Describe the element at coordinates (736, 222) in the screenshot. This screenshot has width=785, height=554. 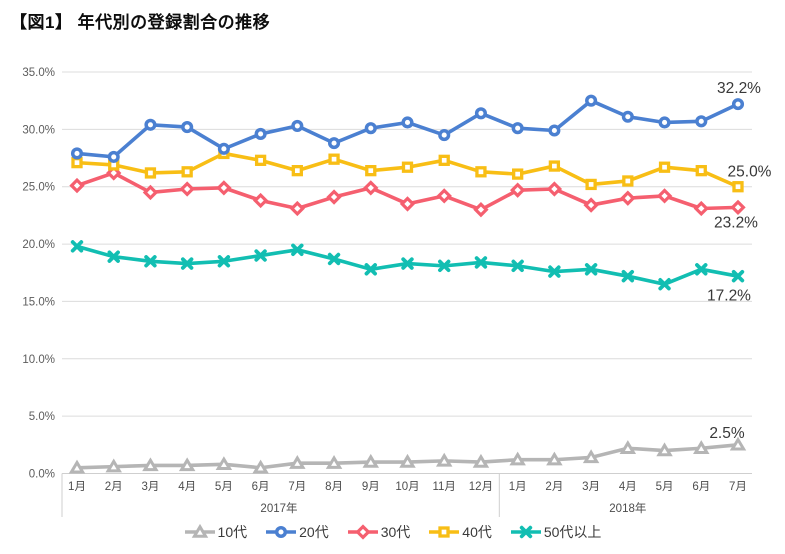
I see `series-end-label-thirties: 23.2%` at that location.